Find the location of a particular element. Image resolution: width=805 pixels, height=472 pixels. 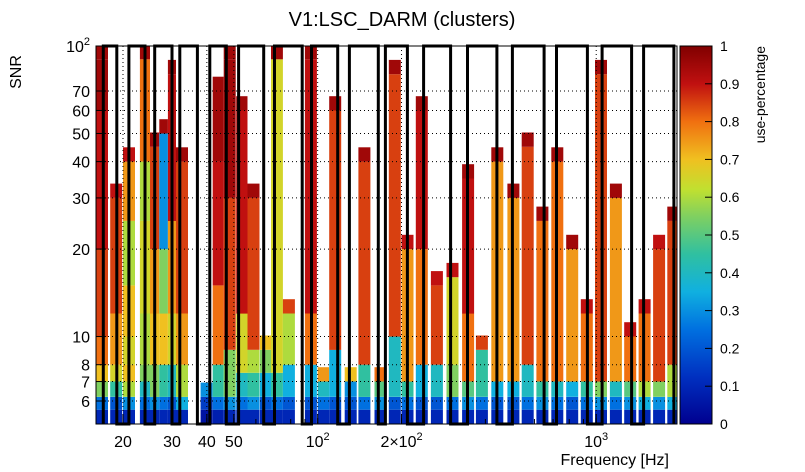

z-tick-label: 0.7 is located at coordinates (730, 159).